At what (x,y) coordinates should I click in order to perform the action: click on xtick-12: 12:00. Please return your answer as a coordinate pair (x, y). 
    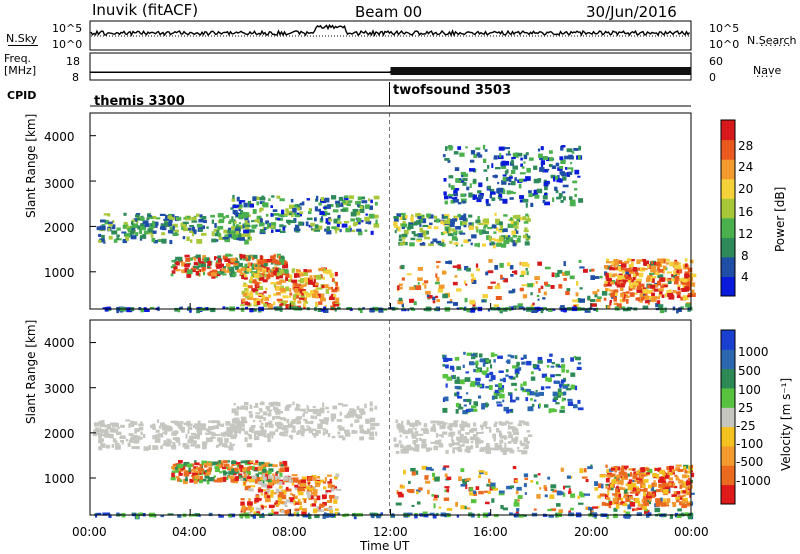
    Looking at the image, I should click on (390, 532).